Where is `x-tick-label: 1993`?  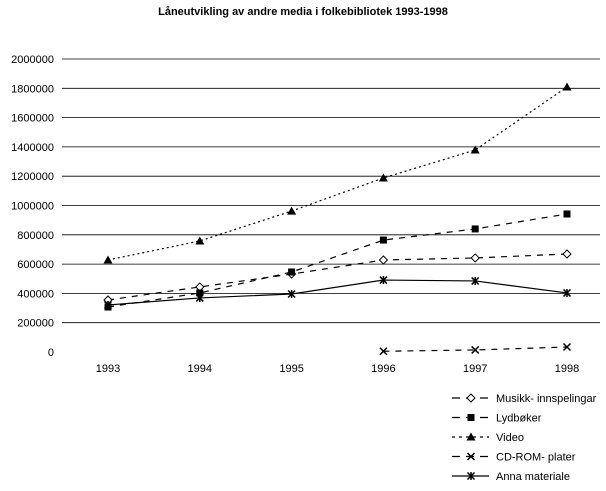
x-tick-label: 1993 is located at coordinates (108, 369).